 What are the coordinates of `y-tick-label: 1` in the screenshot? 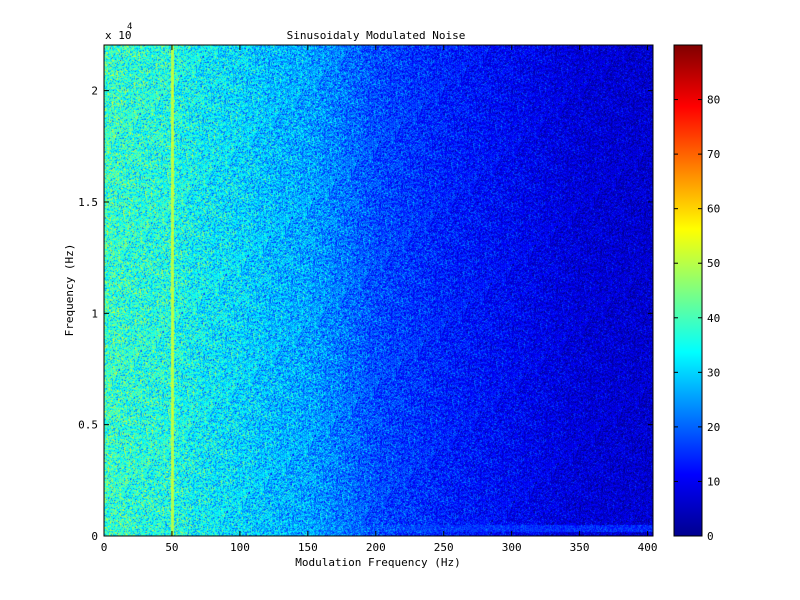 It's located at (94, 313).